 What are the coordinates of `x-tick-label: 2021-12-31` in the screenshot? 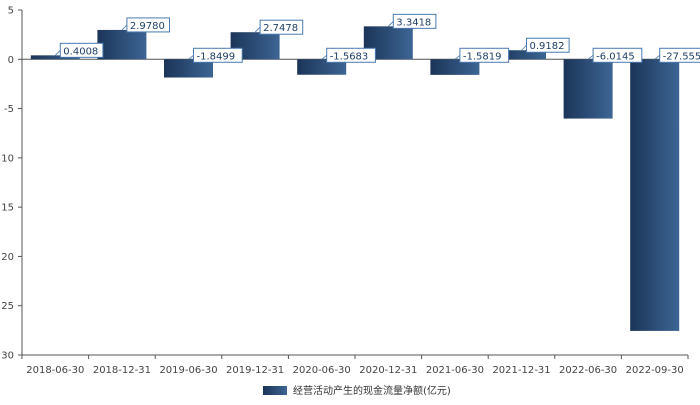 It's located at (521, 370).